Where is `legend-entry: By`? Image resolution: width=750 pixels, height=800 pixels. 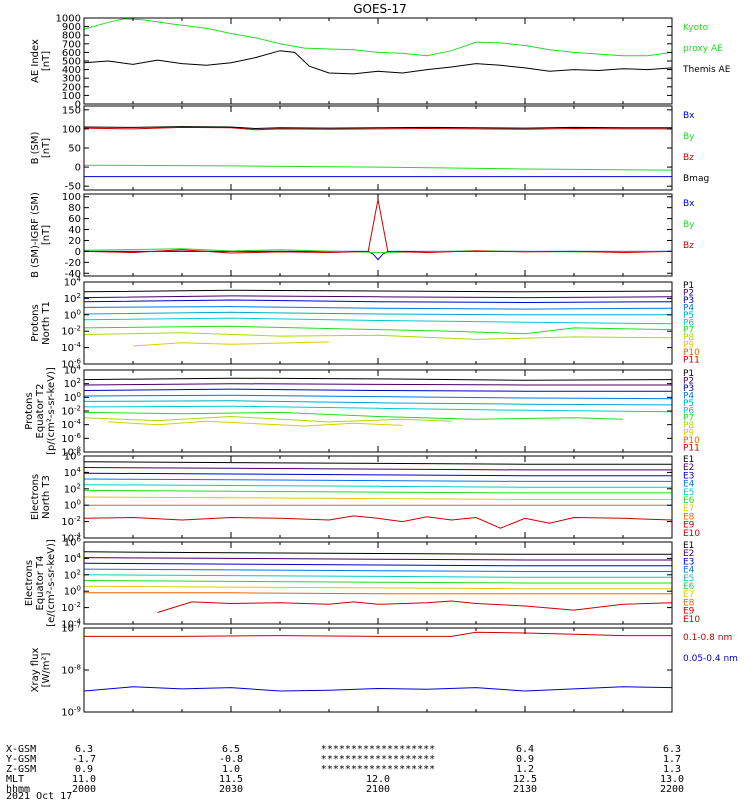 legend-entry: By is located at coordinates (689, 225).